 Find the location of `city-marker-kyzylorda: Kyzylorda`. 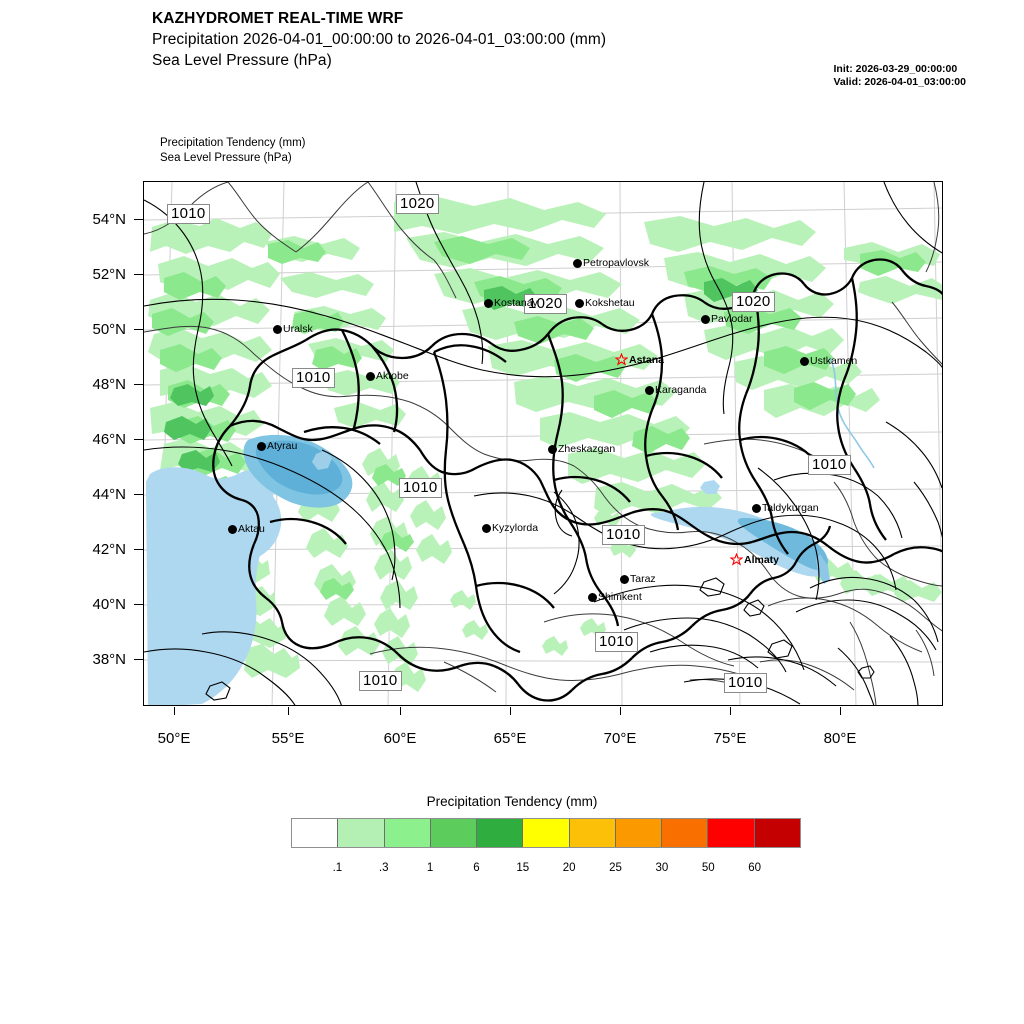

city-marker-kyzylorda: Kyzylorda is located at coordinates (510, 529).